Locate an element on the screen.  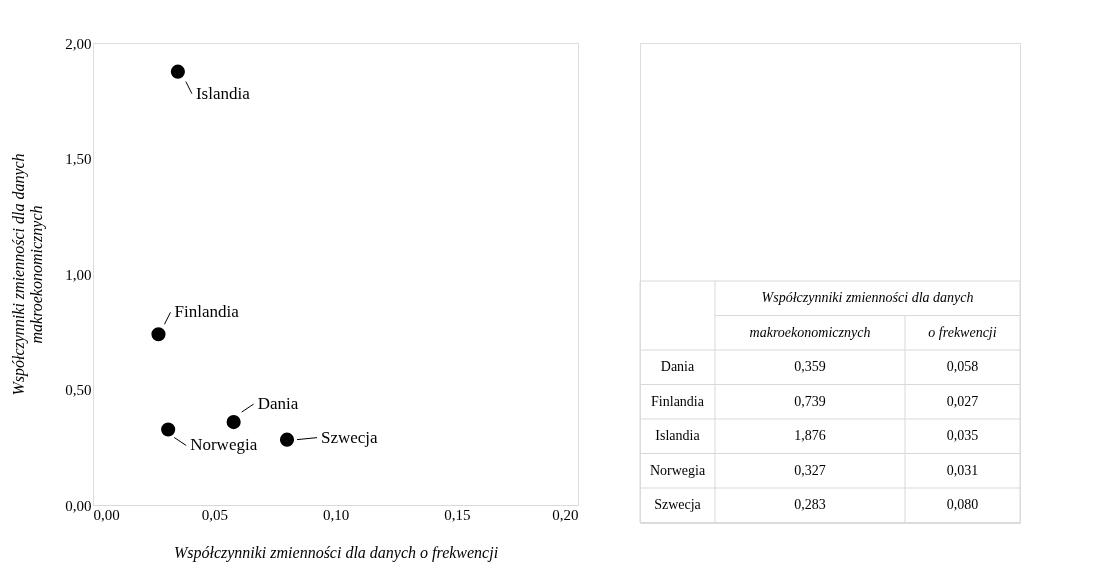
data-label: 0,283 is located at coordinates (810, 505).